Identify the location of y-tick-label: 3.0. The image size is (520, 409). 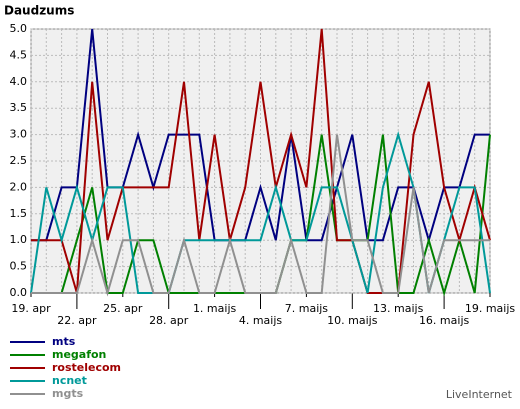
(19, 134).